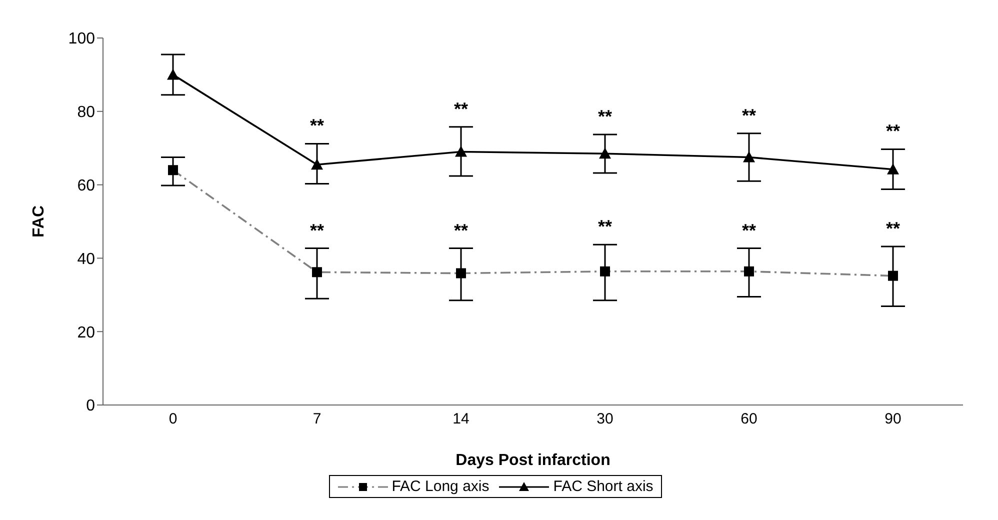 Image resolution: width=998 pixels, height=520 pixels. What do you see at coordinates (173, 419) in the screenshot?
I see `x-tick-label: 0` at bounding box center [173, 419].